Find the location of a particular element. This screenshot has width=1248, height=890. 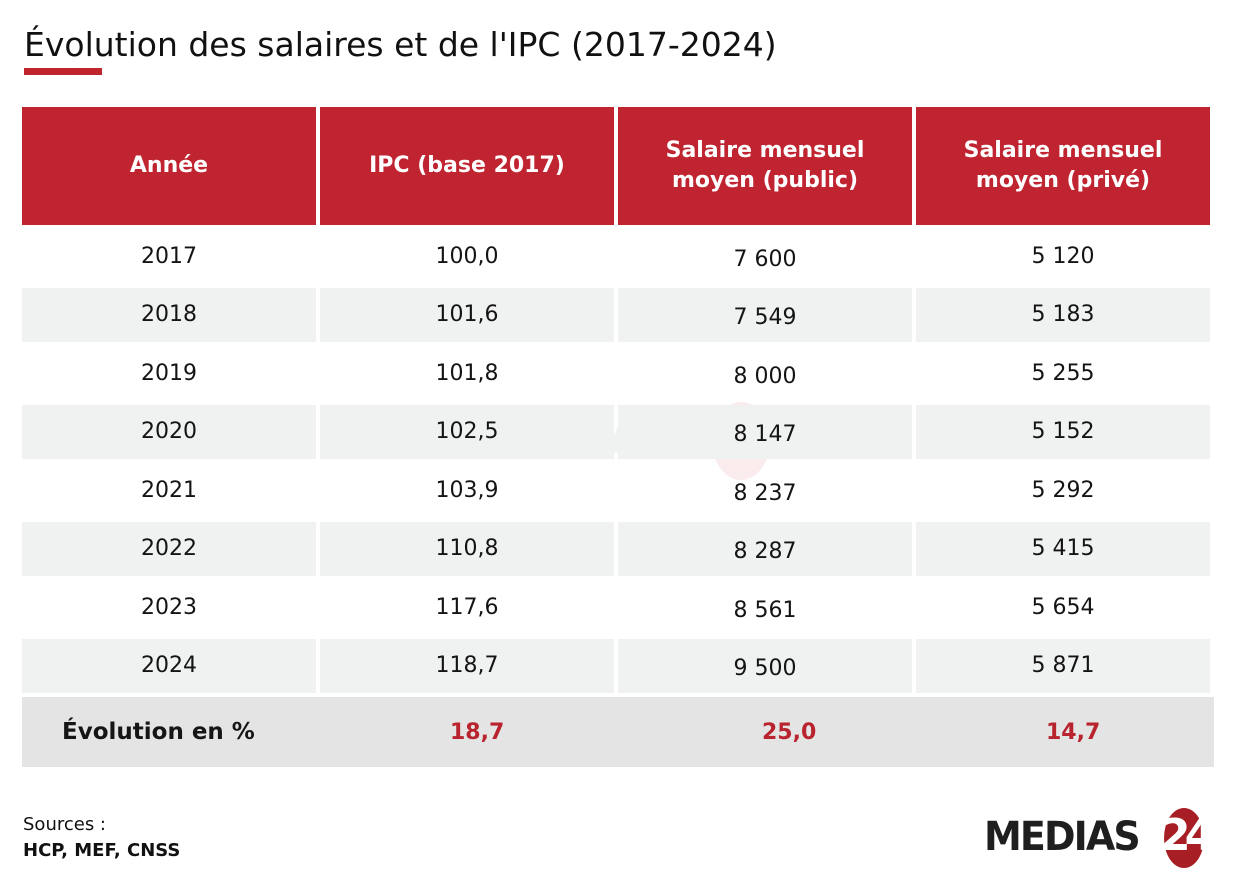

table-row: 2024 118,7 9 500 5 871 is located at coordinates (618, 665).